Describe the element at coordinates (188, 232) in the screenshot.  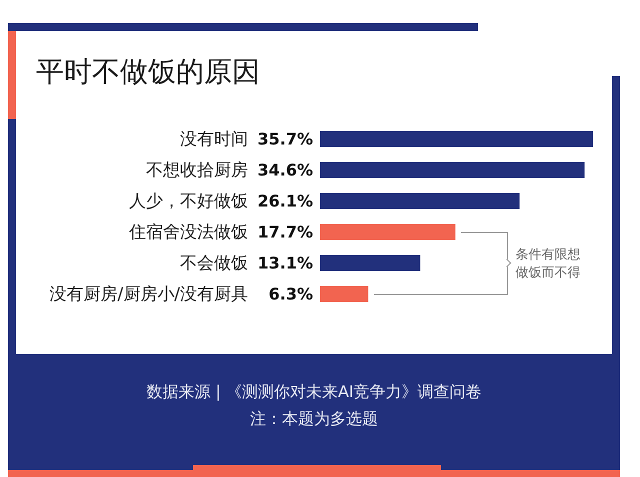
I see `y-tick-label: 住宿舍没法做饭` at that location.